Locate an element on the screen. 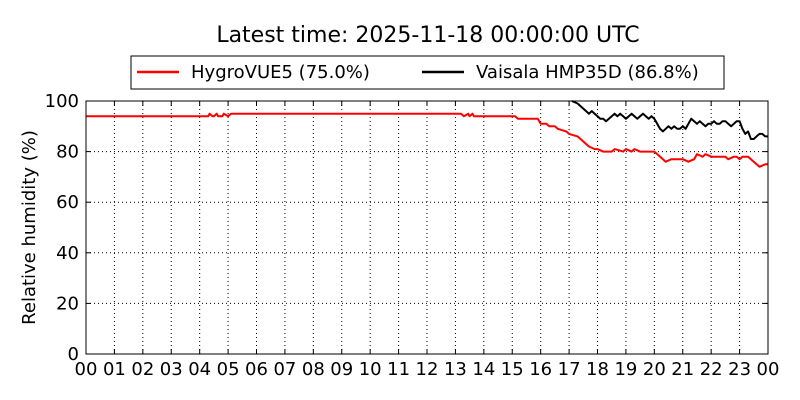  y-tick-label: 100 is located at coordinates (62, 101).